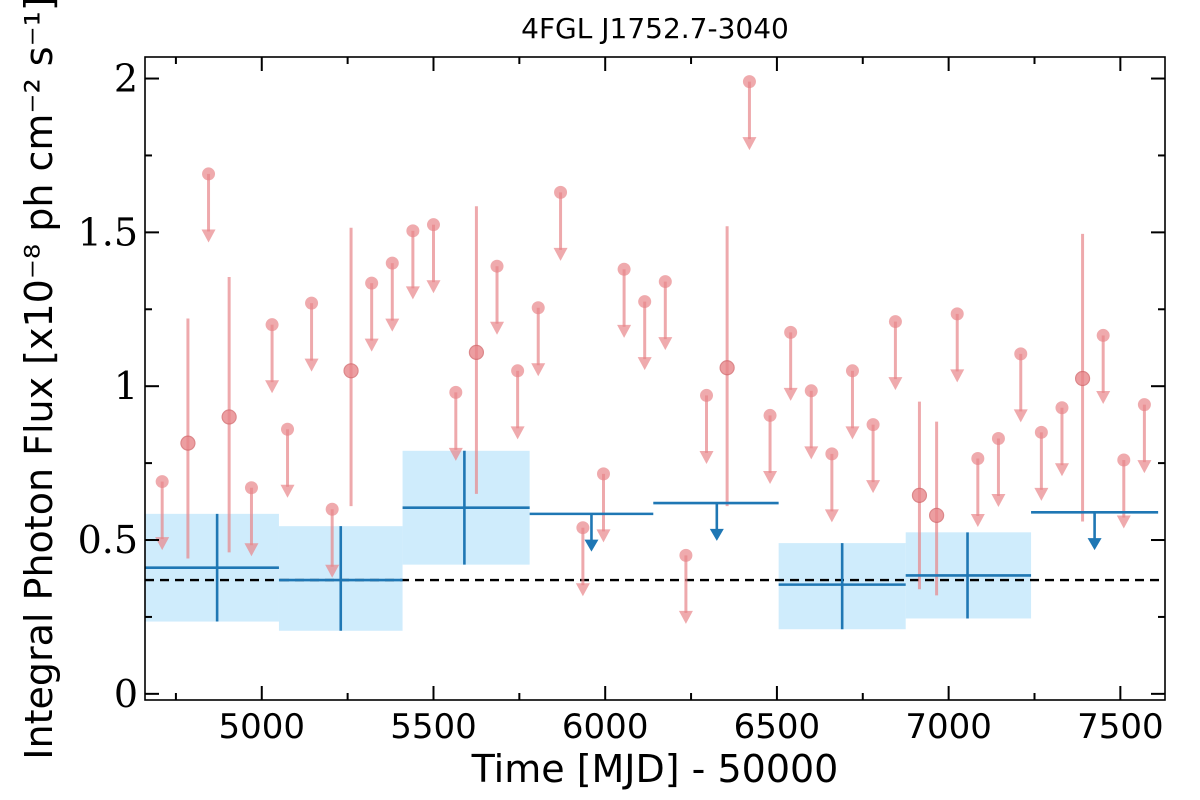  What do you see at coordinates (126, 79) in the screenshot?
I see `y-tick-label: 2` at bounding box center [126, 79].